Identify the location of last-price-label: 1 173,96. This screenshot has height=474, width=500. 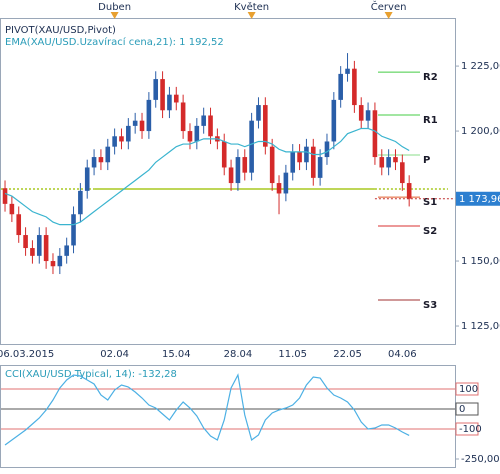
(479, 199).